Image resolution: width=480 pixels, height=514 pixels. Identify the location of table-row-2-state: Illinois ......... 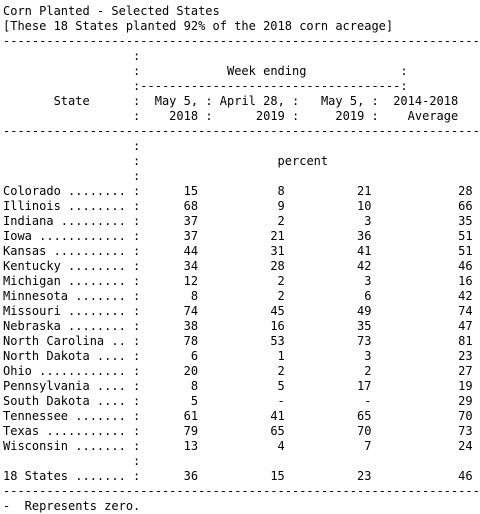
(68, 206).